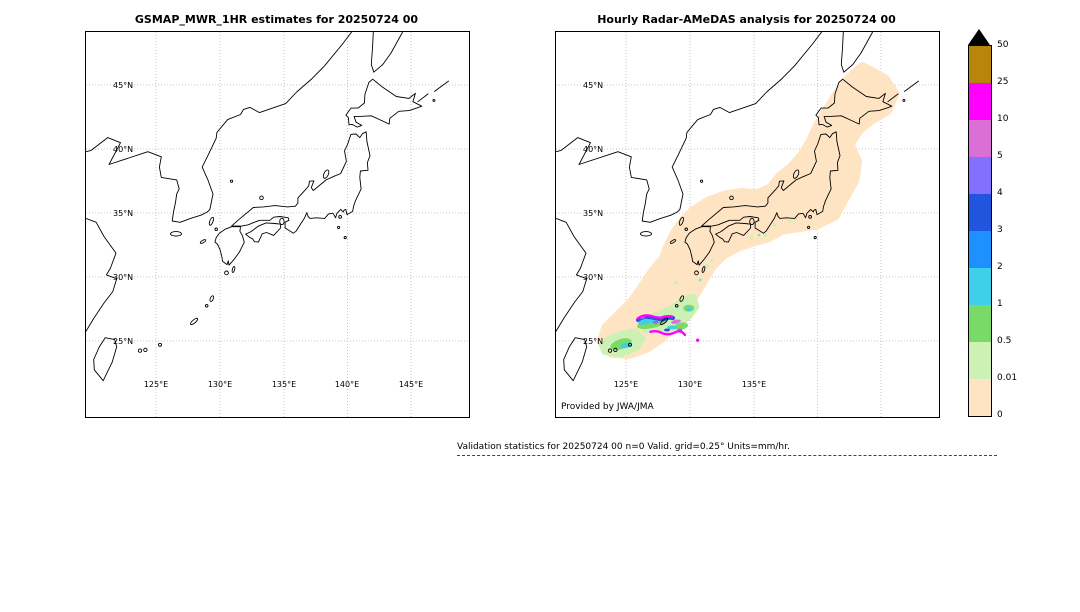  Describe the element at coordinates (276, 19) in the screenshot. I see `left-map-title: GSMAP_MWR_1HR estimates for 20250724 00` at that location.